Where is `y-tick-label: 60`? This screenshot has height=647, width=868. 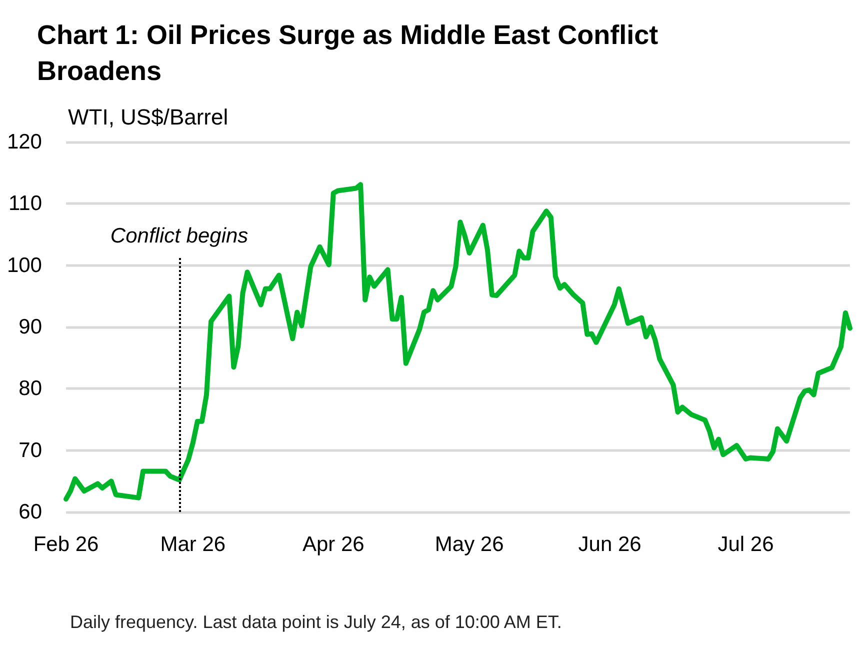 y-tick-label: 60 is located at coordinates (30, 512).